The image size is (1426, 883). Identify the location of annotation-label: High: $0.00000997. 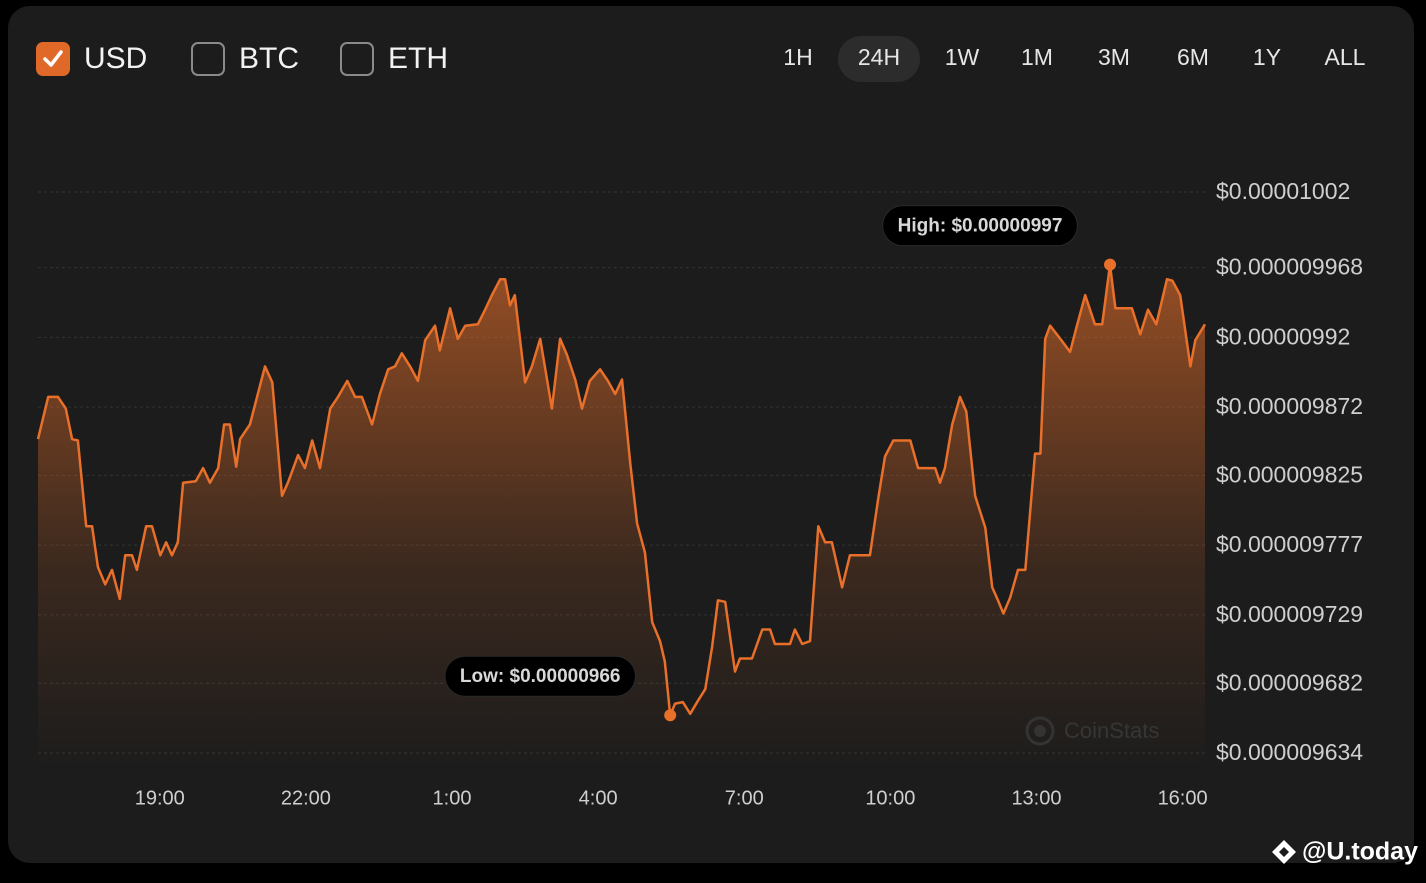
(980, 226).